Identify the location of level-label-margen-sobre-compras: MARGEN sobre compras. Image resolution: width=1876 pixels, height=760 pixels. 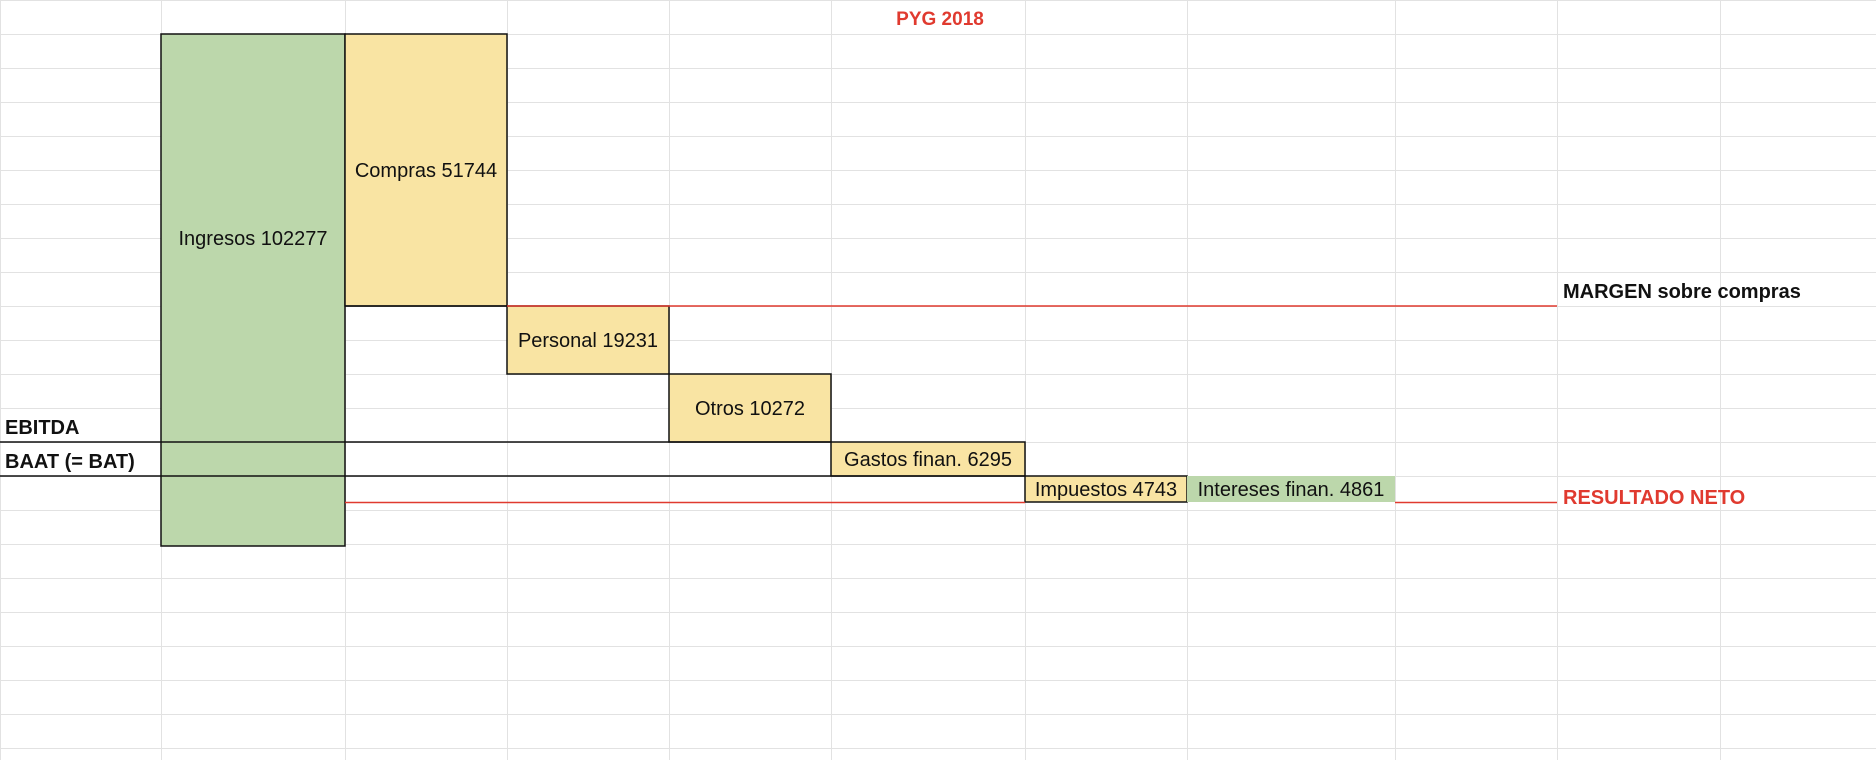
(1682, 292).